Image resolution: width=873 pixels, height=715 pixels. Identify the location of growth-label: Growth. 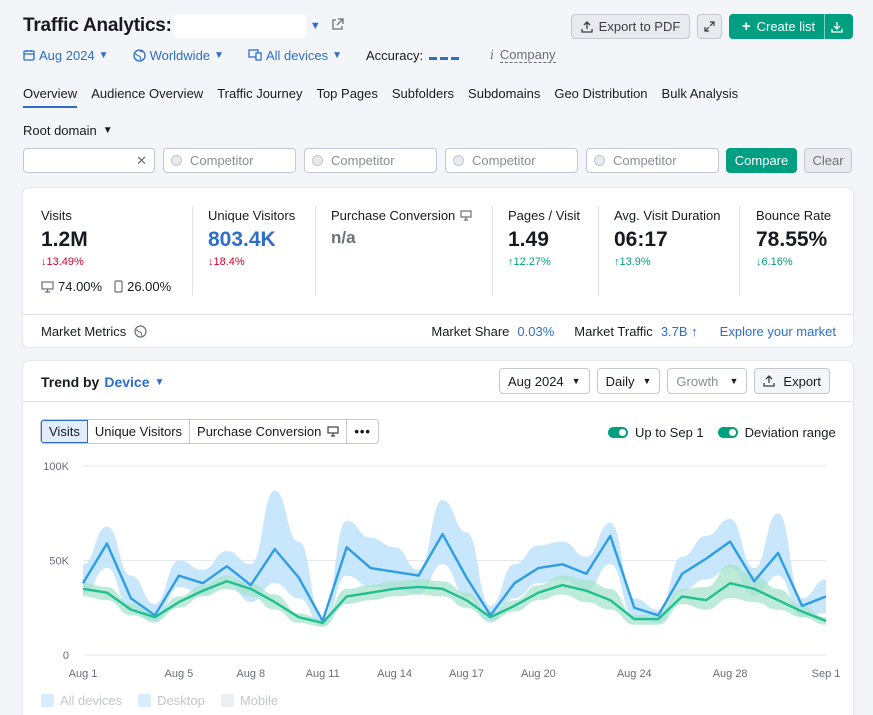
(697, 381).